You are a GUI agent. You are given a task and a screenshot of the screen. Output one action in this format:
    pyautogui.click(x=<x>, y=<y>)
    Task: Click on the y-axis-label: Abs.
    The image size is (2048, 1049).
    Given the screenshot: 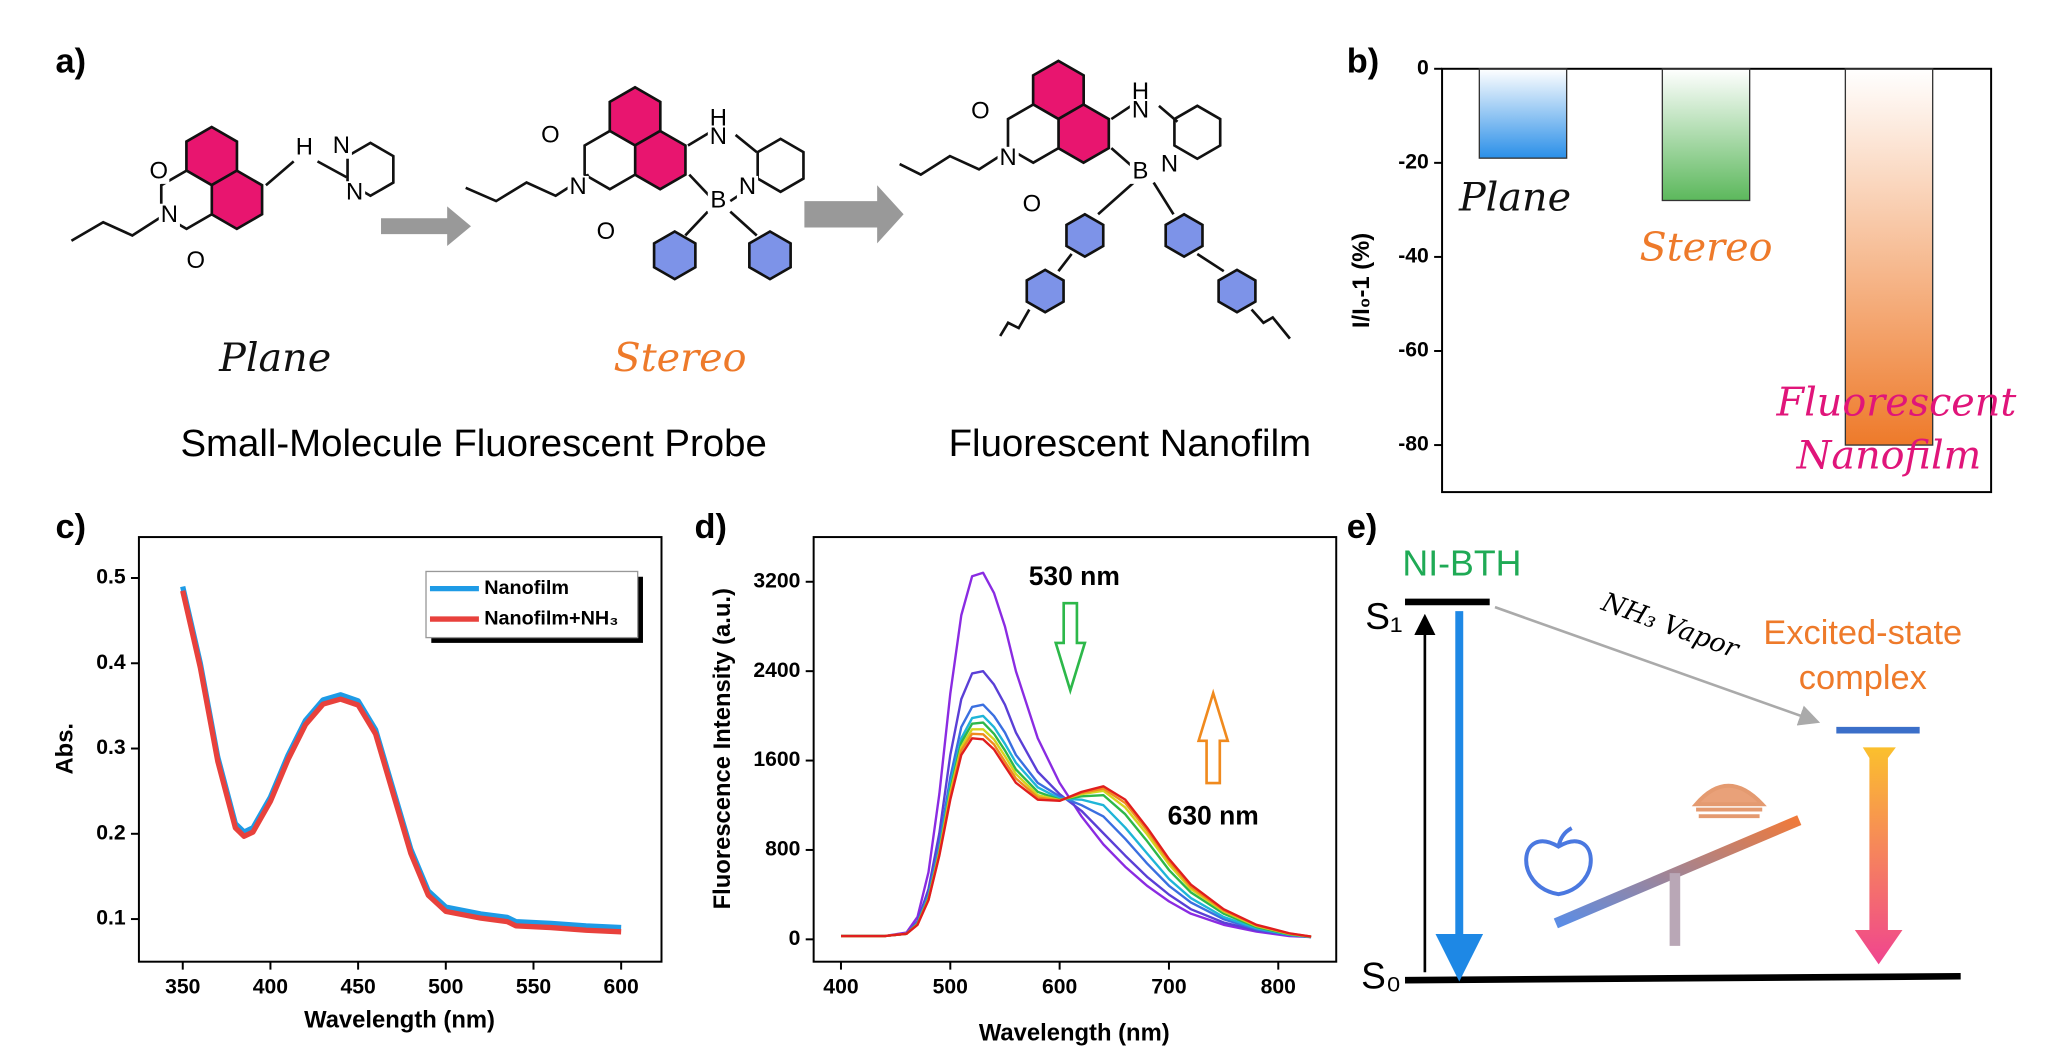 What is the action you would take?
    pyautogui.click(x=64, y=749)
    